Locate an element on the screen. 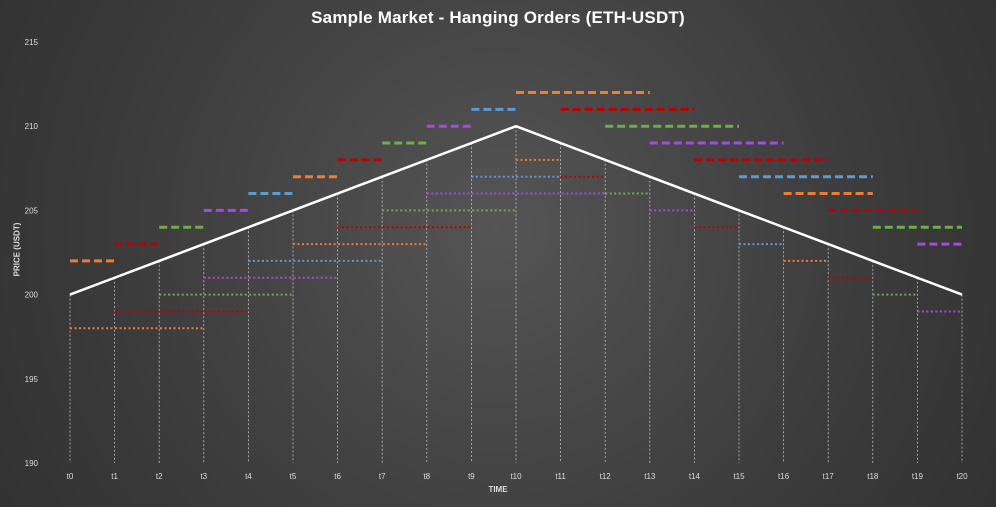  x-tick-label: t5 is located at coordinates (293, 476).